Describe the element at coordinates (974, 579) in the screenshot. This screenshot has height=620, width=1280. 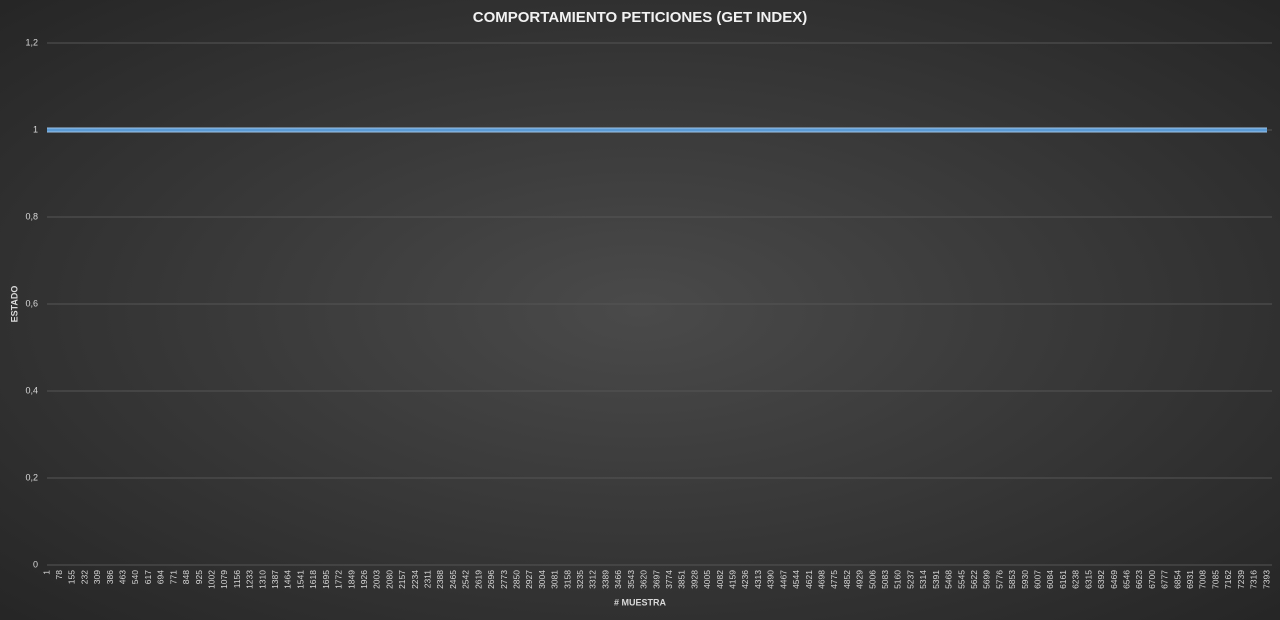
I see `x-tick-label: 5622` at that location.